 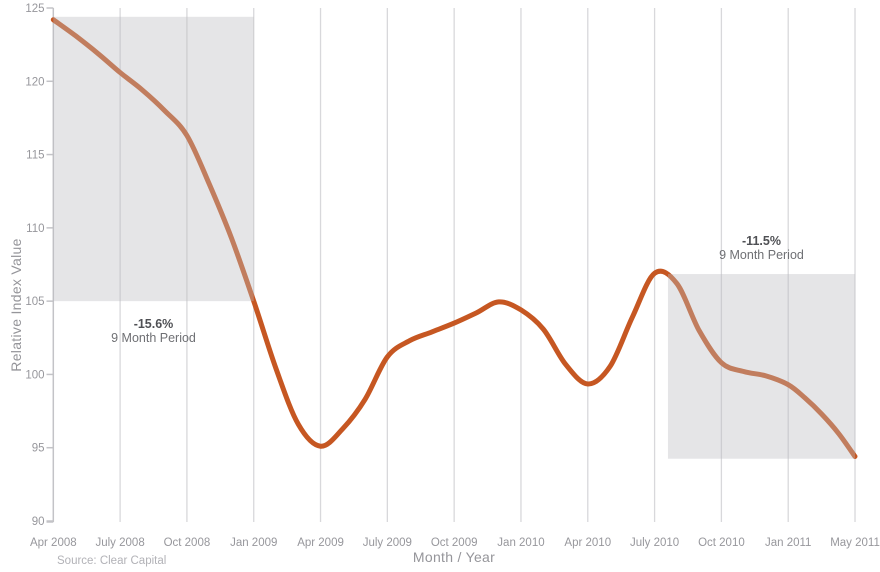 I want to click on x-tick-label: Jan 2009, so click(x=253, y=543).